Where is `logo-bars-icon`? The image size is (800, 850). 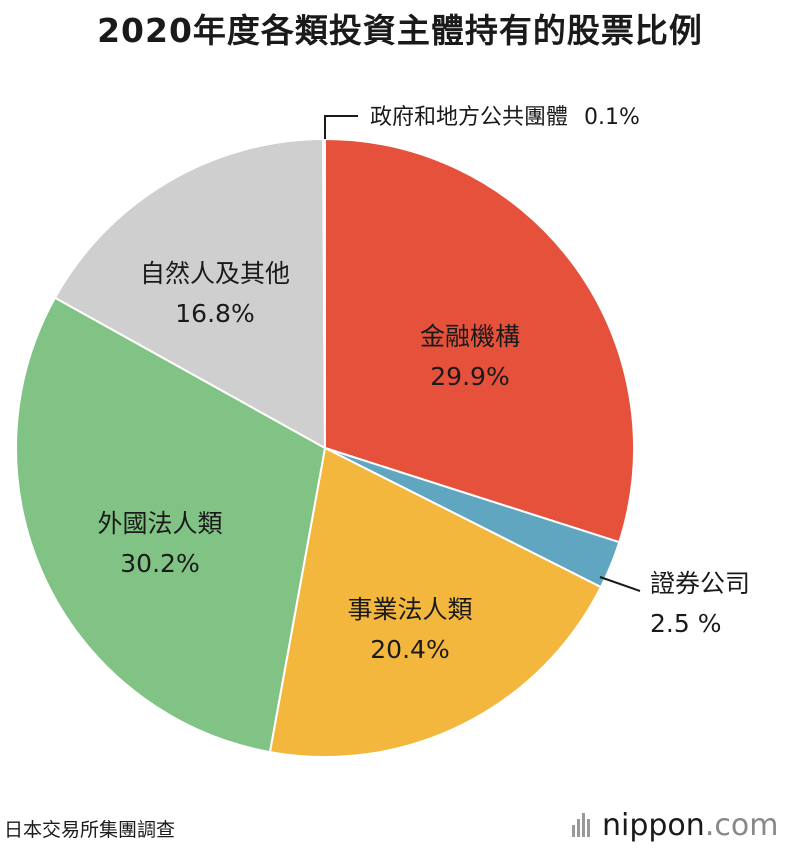 logo-bars-icon is located at coordinates (582, 827).